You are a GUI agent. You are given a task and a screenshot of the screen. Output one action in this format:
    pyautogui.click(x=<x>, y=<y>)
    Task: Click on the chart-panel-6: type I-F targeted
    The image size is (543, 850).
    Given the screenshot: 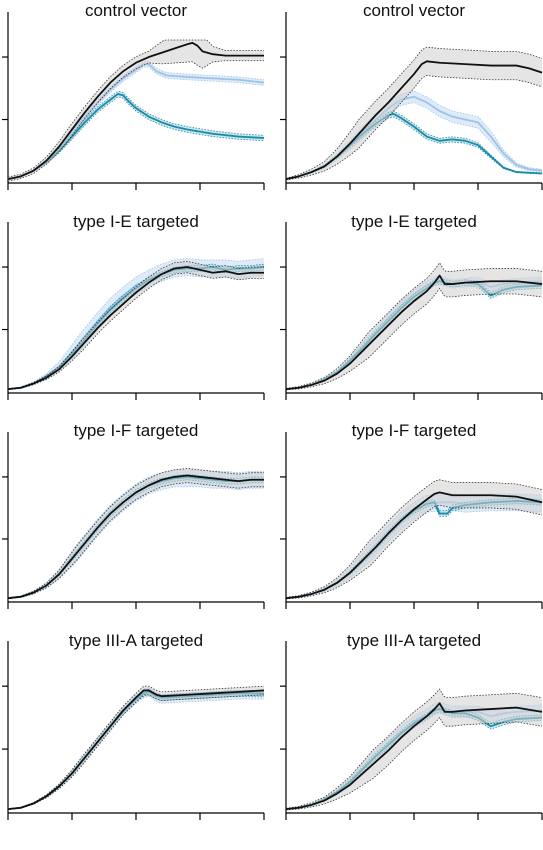 What is the action you would take?
    pyautogui.click(x=411, y=515)
    